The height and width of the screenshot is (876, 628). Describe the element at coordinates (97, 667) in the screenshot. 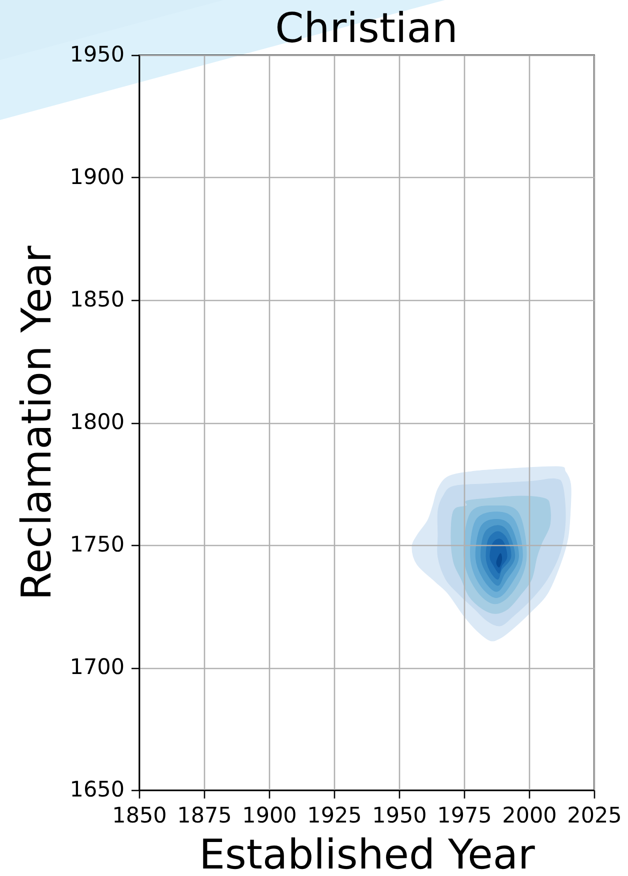

I see `y-tick-label: 1700` at that location.